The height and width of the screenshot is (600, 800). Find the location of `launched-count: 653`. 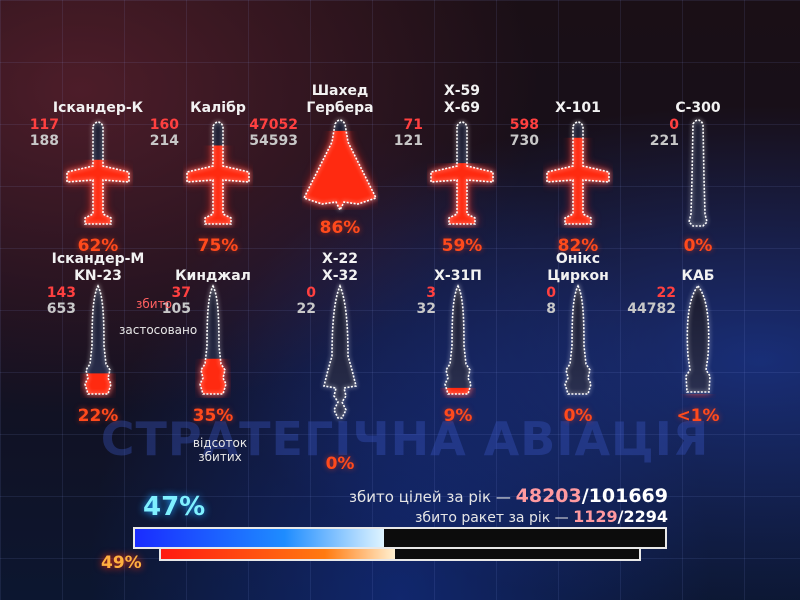

launched-count: 653 is located at coordinates (61, 309).